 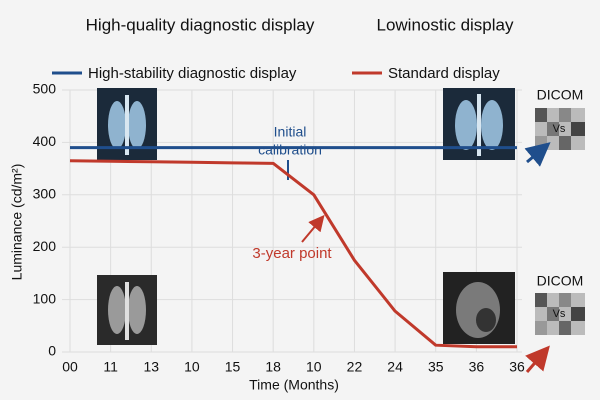 I want to click on x-axis-label: Time (Months), so click(x=294, y=385).